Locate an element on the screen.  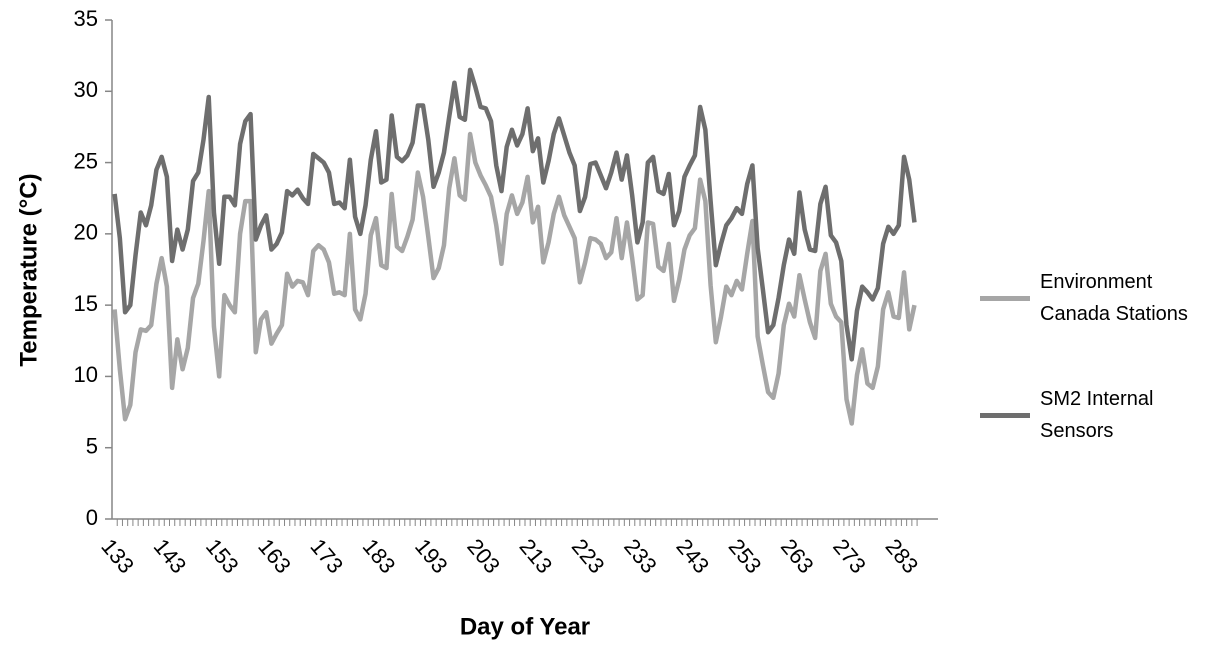
x-tick-label: 133 is located at coordinates (117, 556).